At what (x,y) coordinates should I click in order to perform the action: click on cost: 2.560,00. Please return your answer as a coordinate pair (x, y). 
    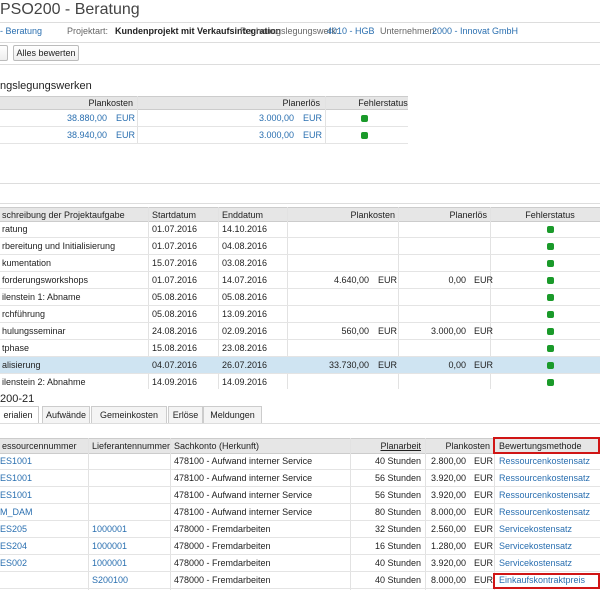
    Looking at the image, I should click on (448, 529).